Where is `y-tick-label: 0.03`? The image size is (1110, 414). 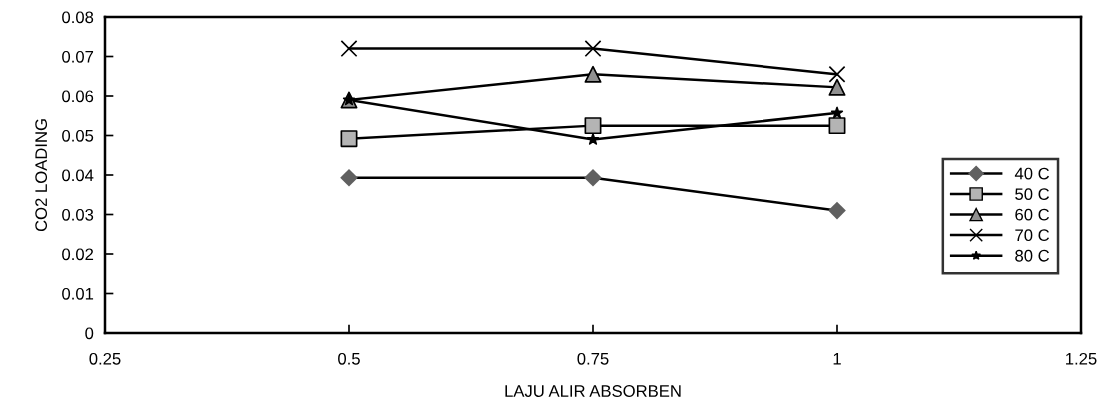
y-tick-label: 0.03 is located at coordinates (78, 214).